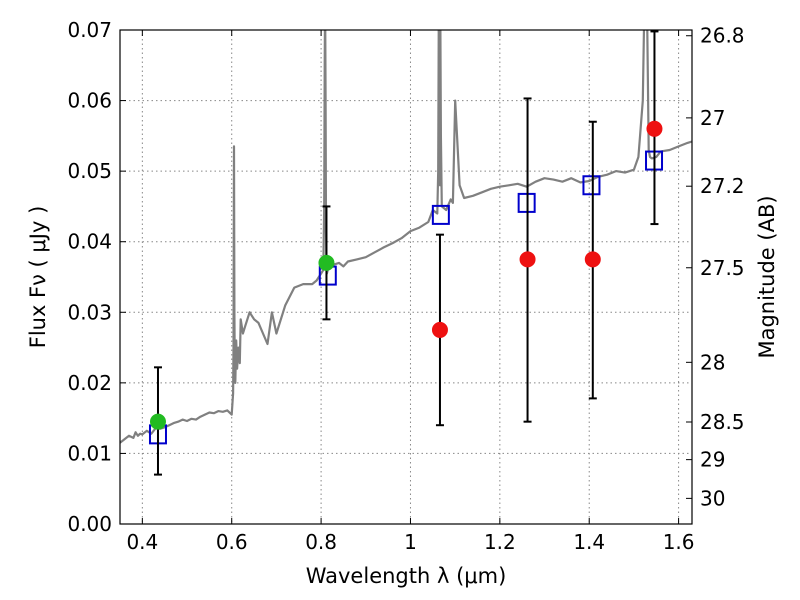 The image size is (800, 600). Describe the element at coordinates (321, 542) in the screenshot. I see `x-tick-label: 0.8` at that location.